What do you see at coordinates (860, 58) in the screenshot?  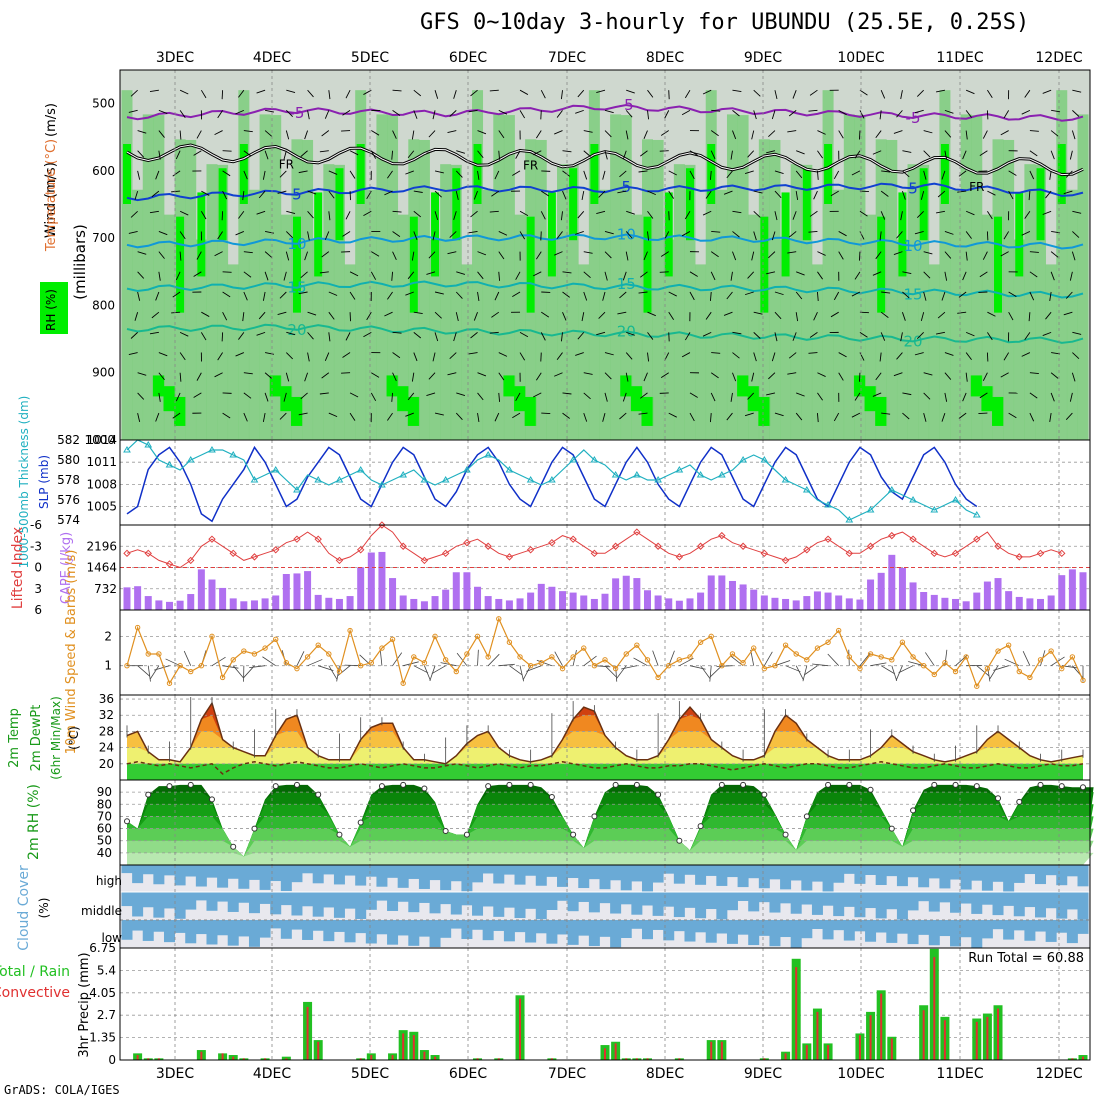 I see `date-label-top: 10DEC` at bounding box center [860, 58].